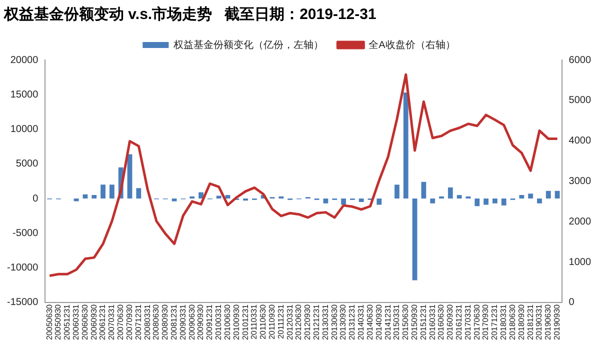 The width and height of the screenshot is (600, 346). I want to click on x-tick-label: 20100630, so click(227, 322).